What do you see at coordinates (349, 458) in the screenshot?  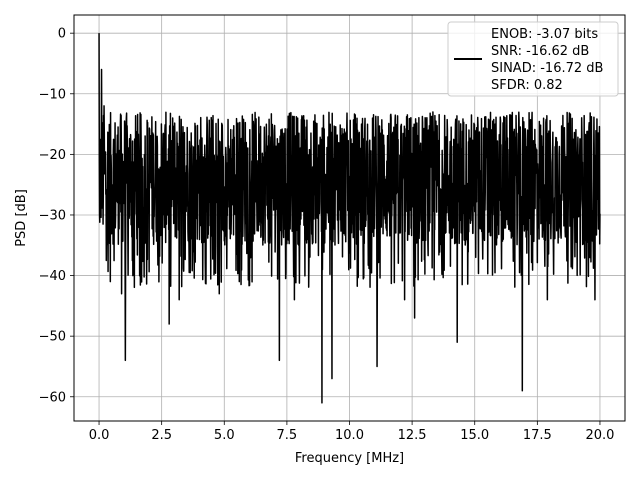 I see `x-axis-label: Frequency [MHz]` at bounding box center [349, 458].